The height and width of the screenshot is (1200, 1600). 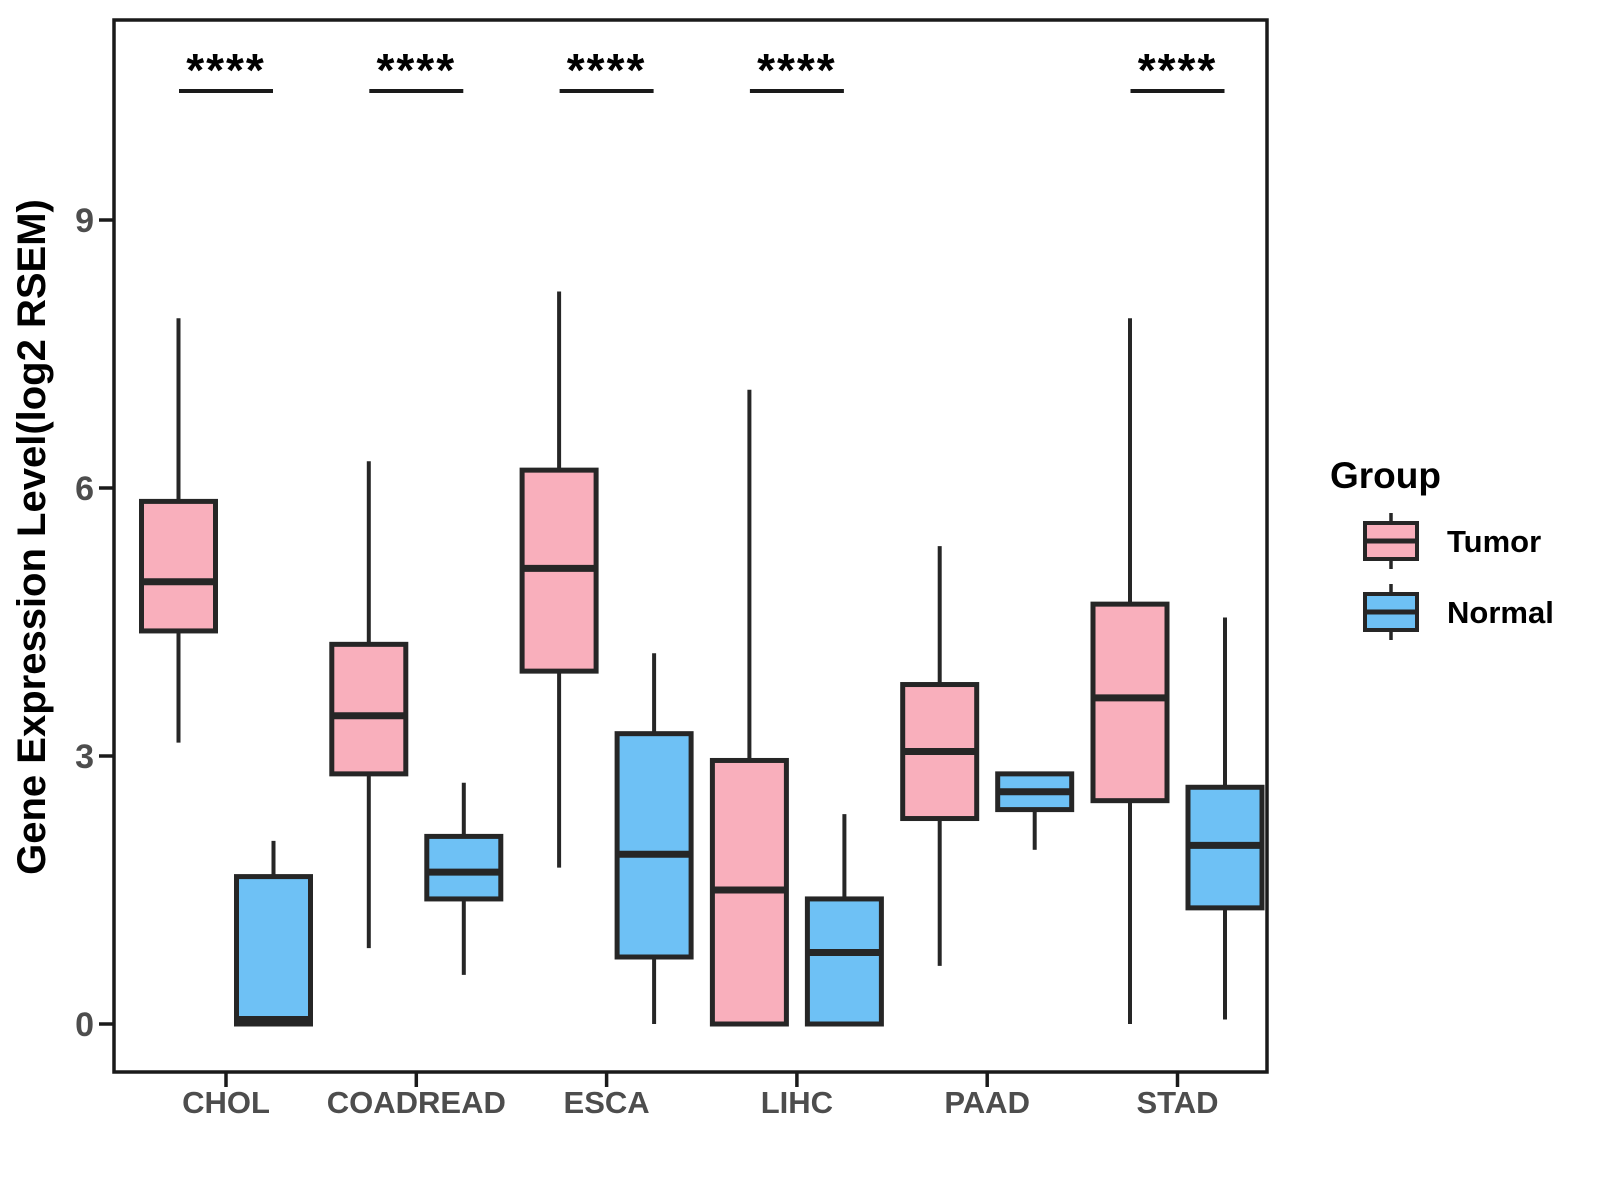 What do you see at coordinates (178, 566) in the screenshot?
I see `box-CHOL-Tumor` at bounding box center [178, 566].